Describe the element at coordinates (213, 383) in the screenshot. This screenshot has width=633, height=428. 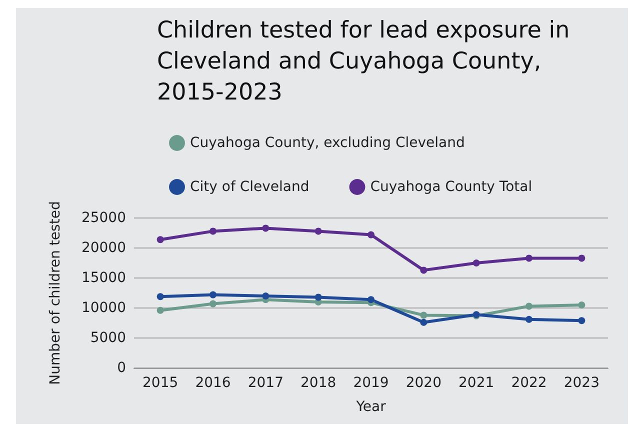
I see `x-tick-label: 2016` at that location.